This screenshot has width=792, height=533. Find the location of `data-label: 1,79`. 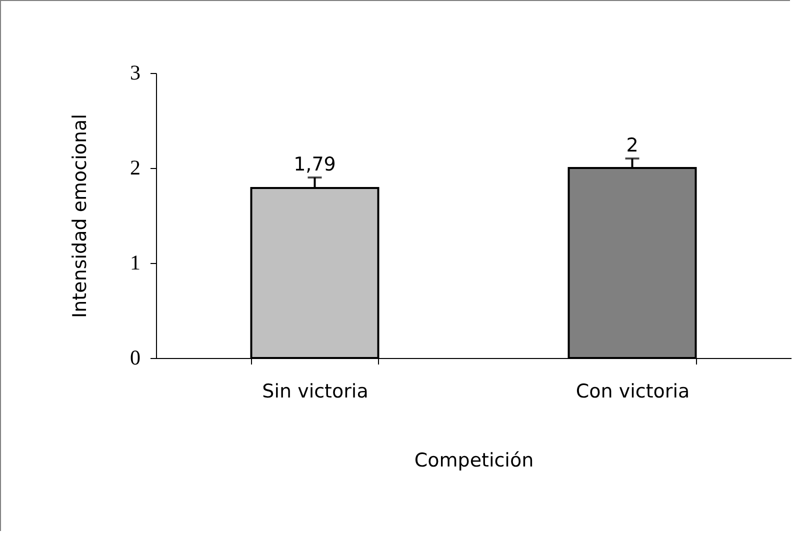

data-label: 1,79 is located at coordinates (315, 165).